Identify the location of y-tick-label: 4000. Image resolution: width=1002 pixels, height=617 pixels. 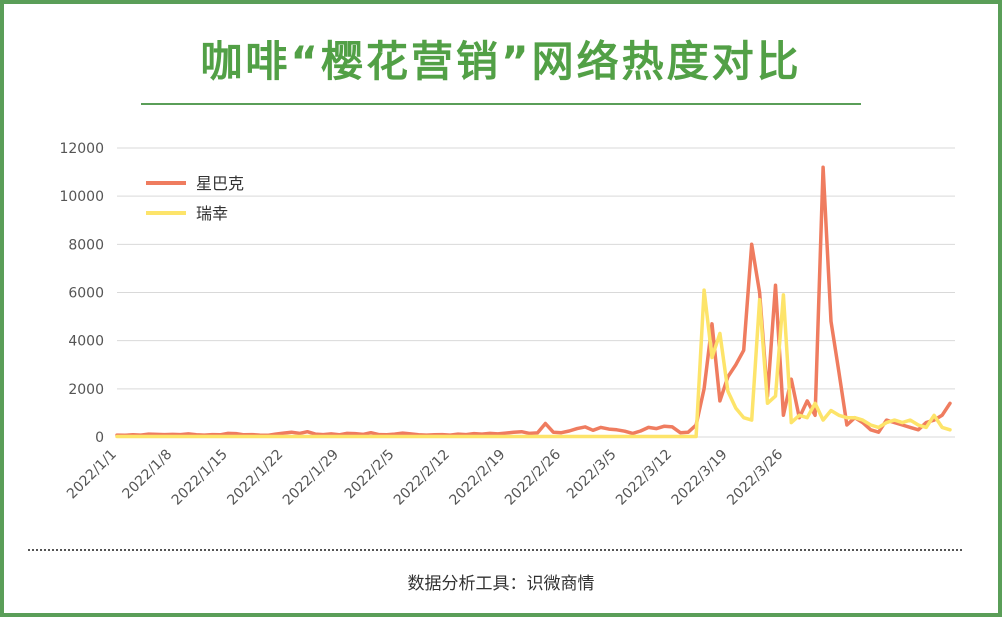
(86, 342).